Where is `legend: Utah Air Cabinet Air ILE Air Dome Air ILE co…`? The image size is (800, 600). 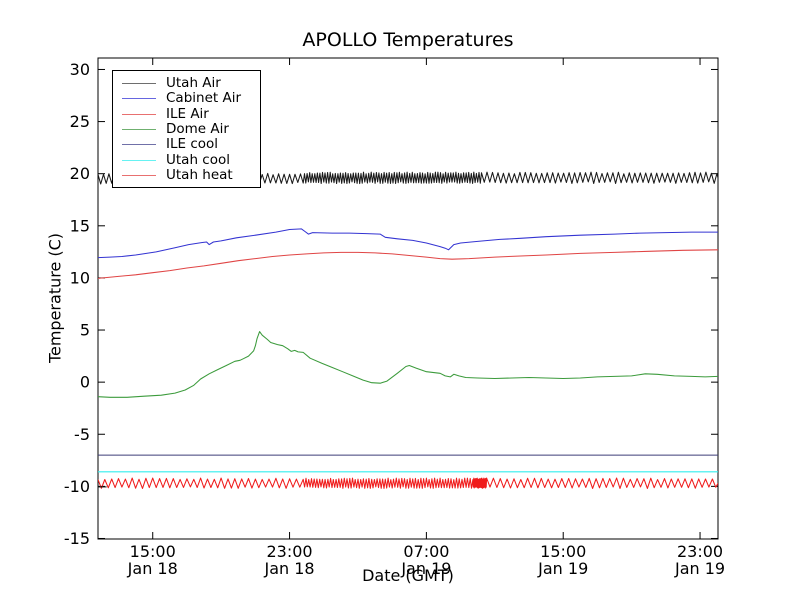 legend: Utah Air Cabinet Air ILE Air Dome Air ILE co… is located at coordinates (186, 129).